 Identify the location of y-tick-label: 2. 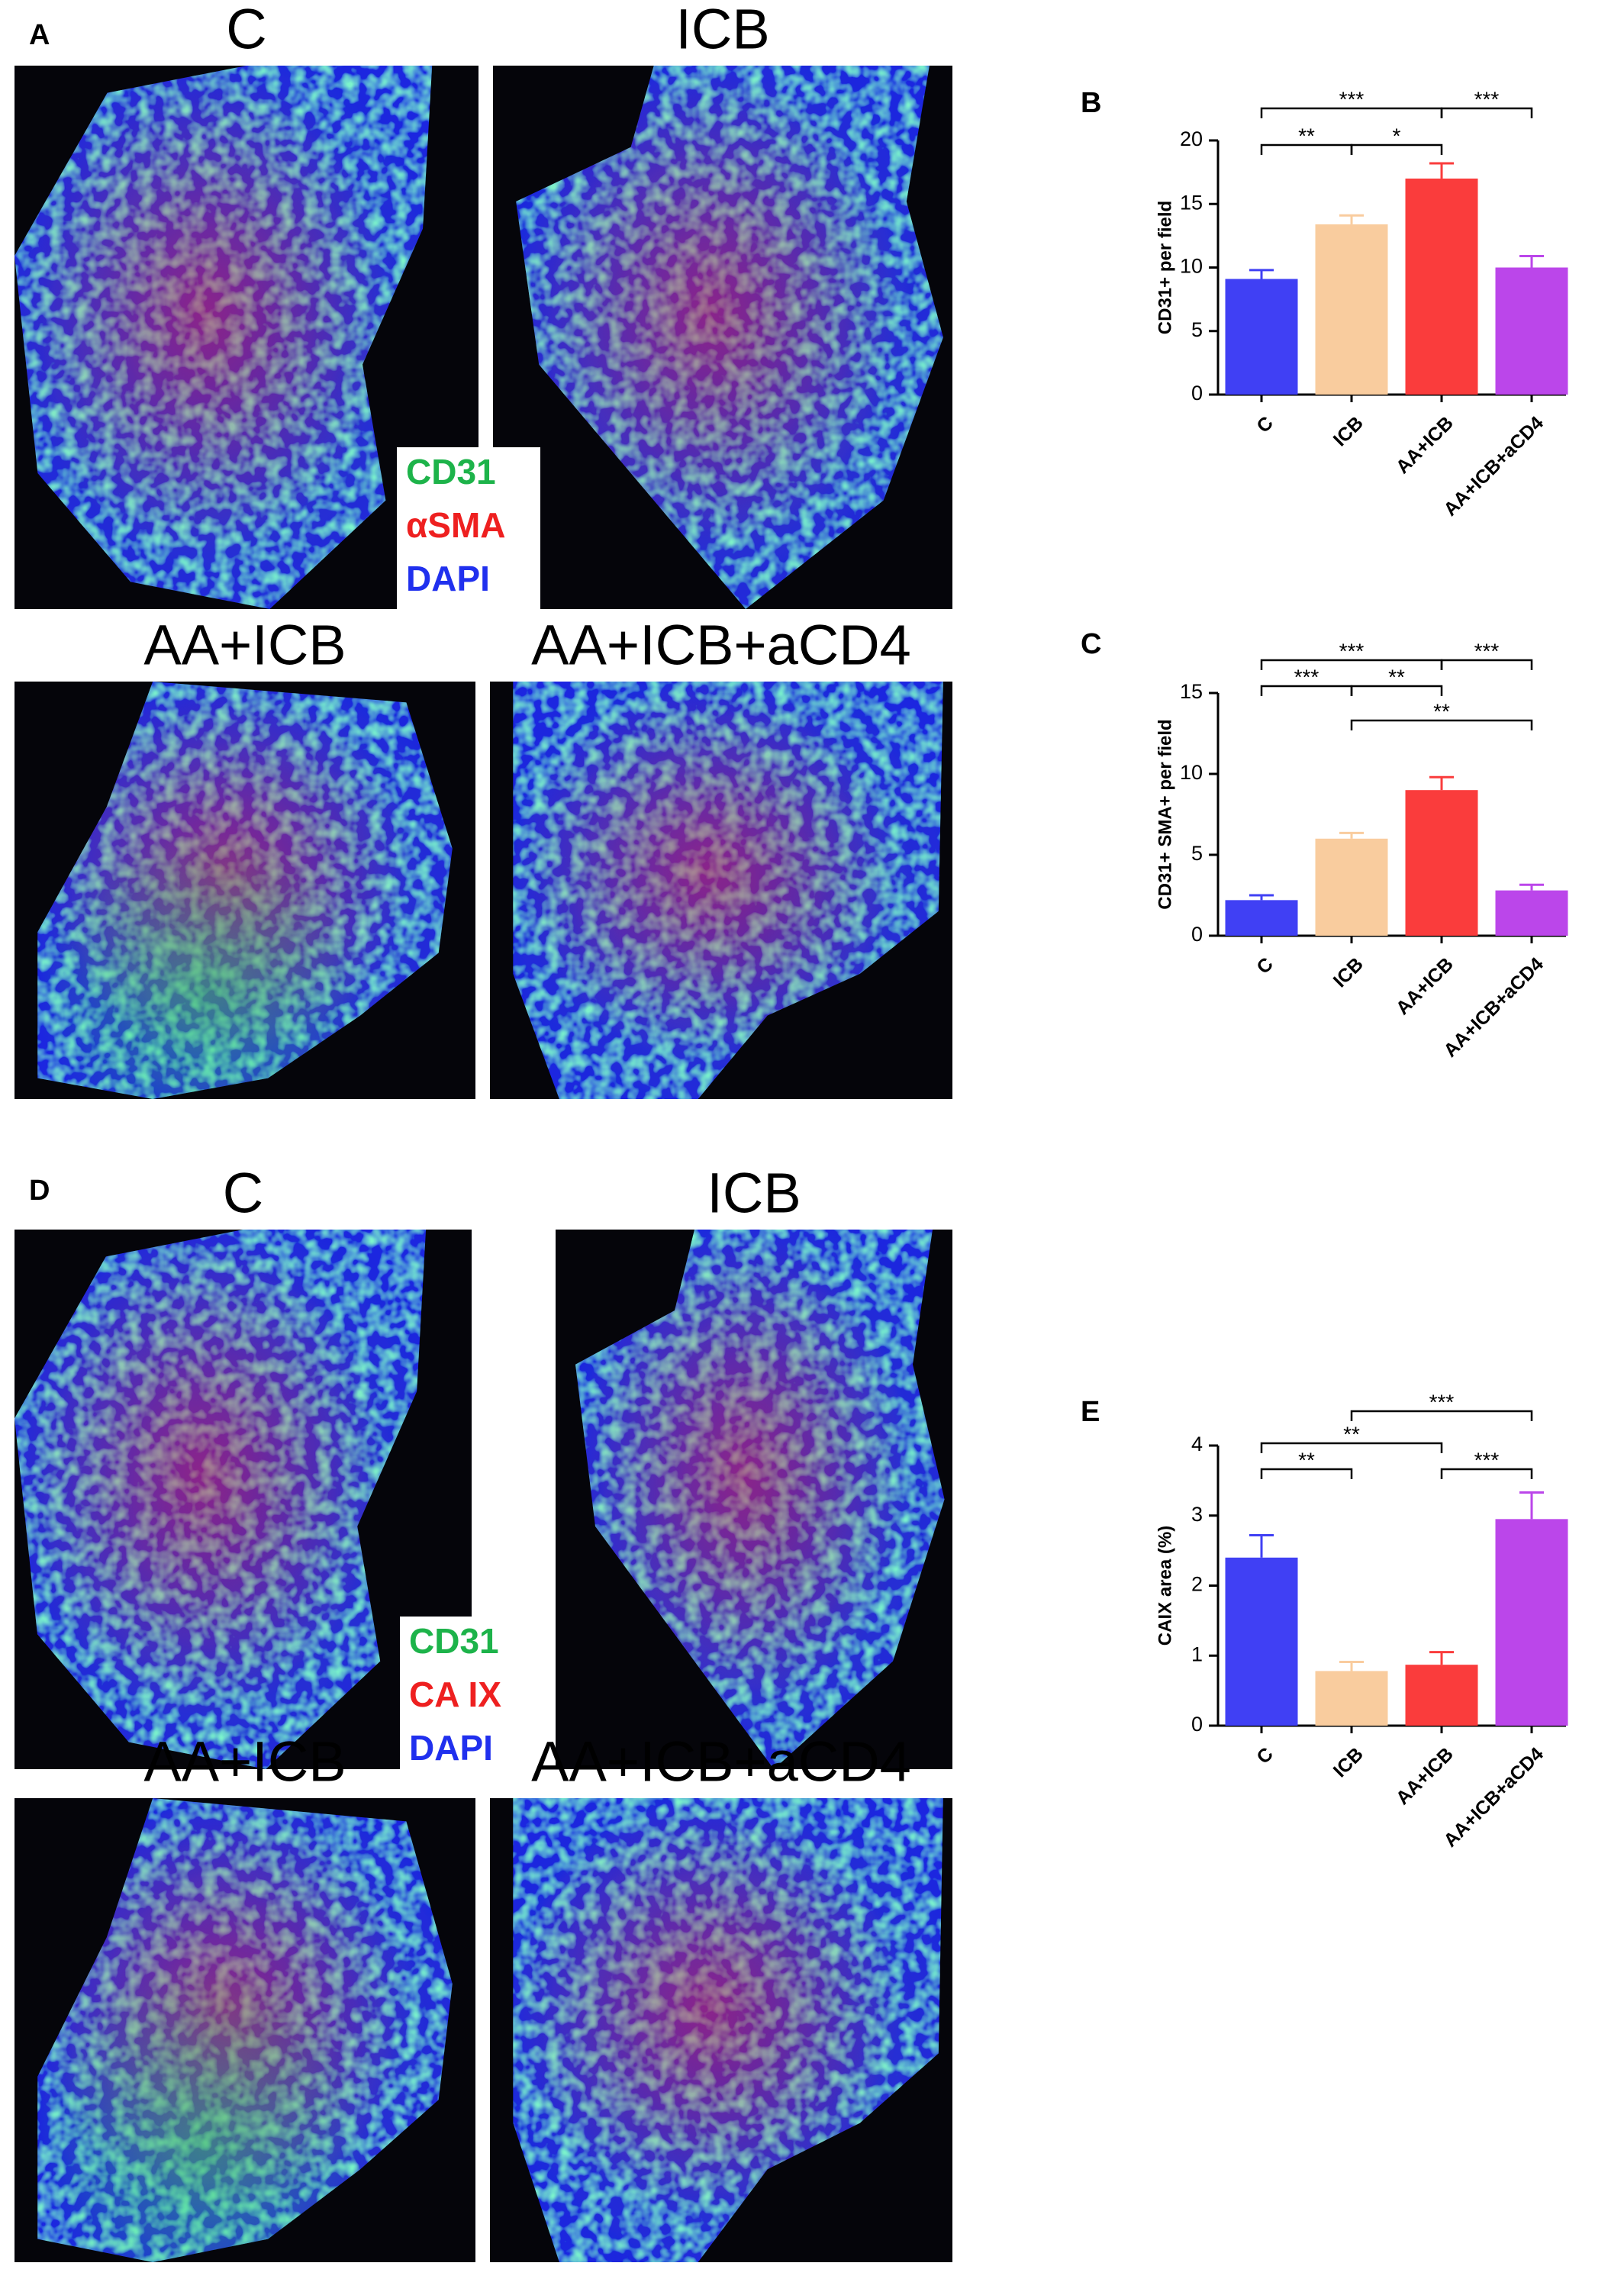
(1197, 1584).